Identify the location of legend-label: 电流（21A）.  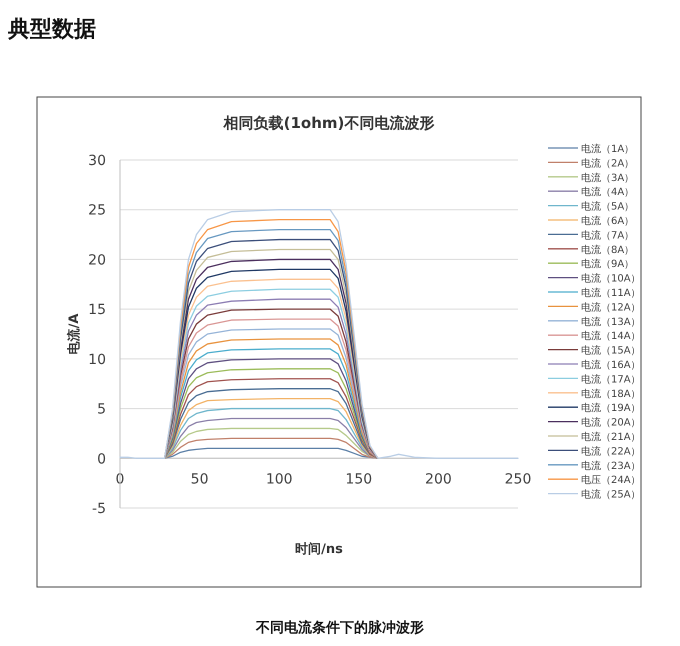
(611, 437).